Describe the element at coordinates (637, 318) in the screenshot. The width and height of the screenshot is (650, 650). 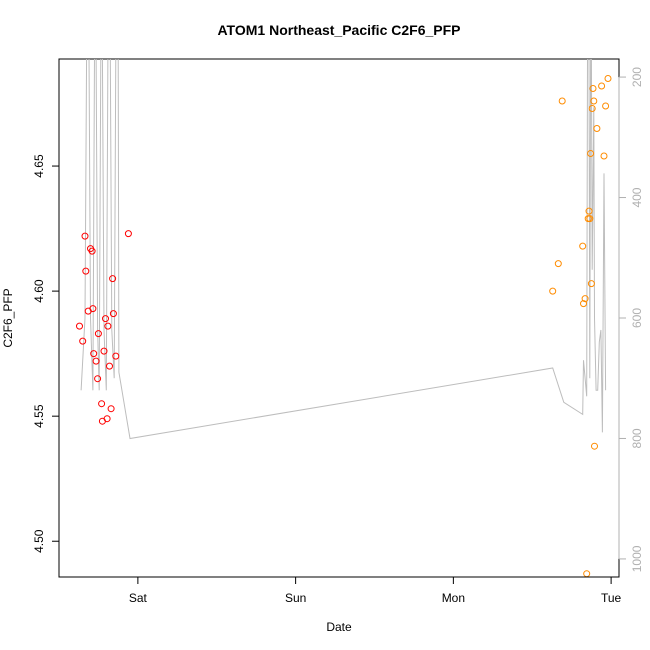
I see `y2-tick-label: 600` at that location.